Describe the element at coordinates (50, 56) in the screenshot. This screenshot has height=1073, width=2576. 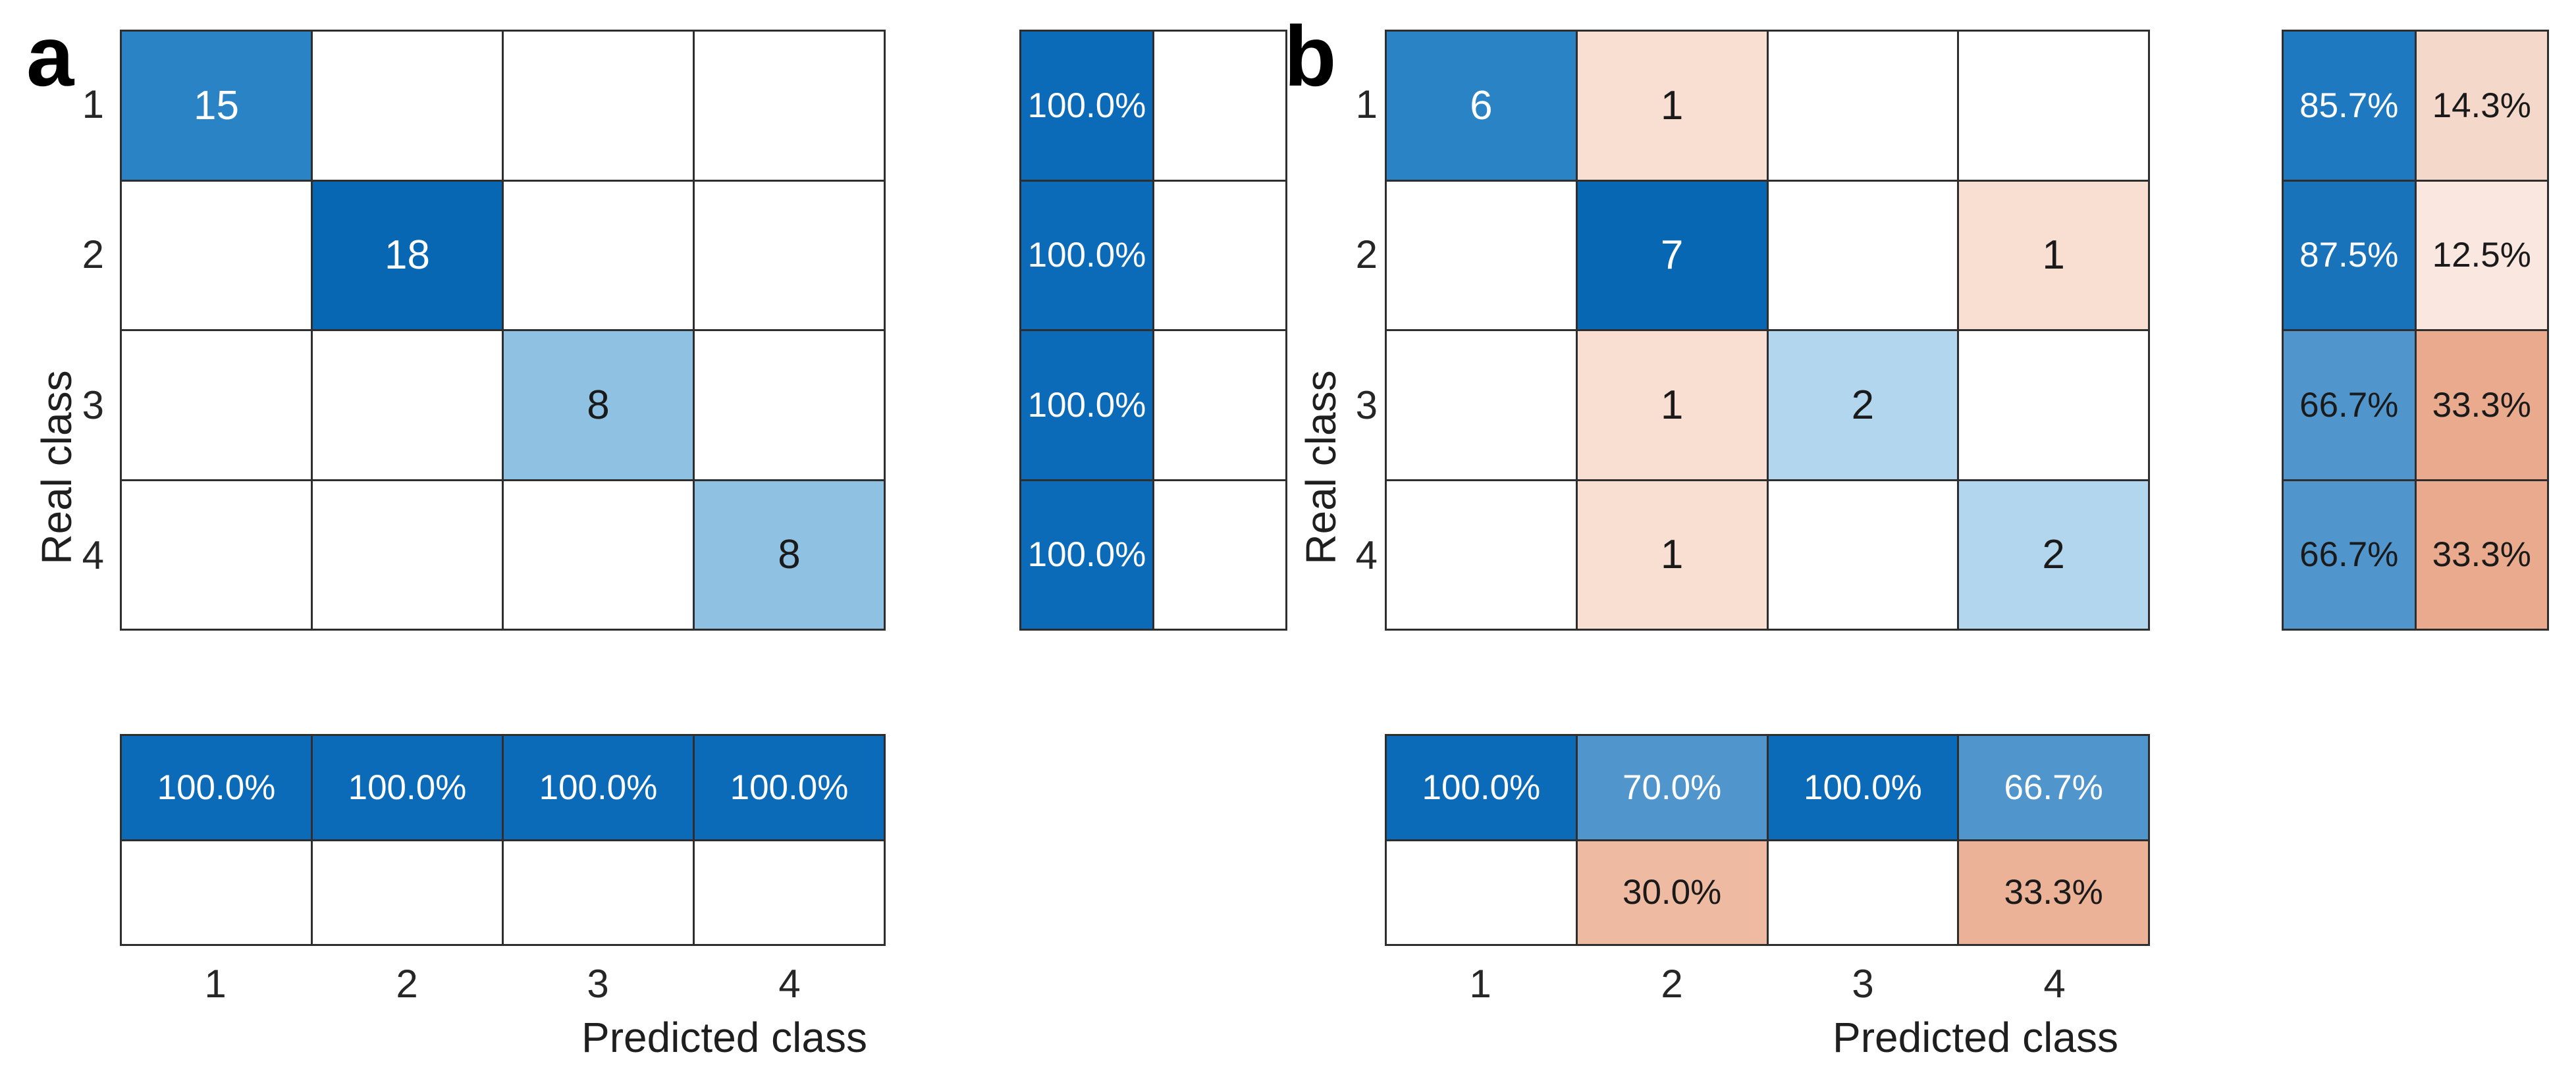
I see `panel-a-label: a` at that location.